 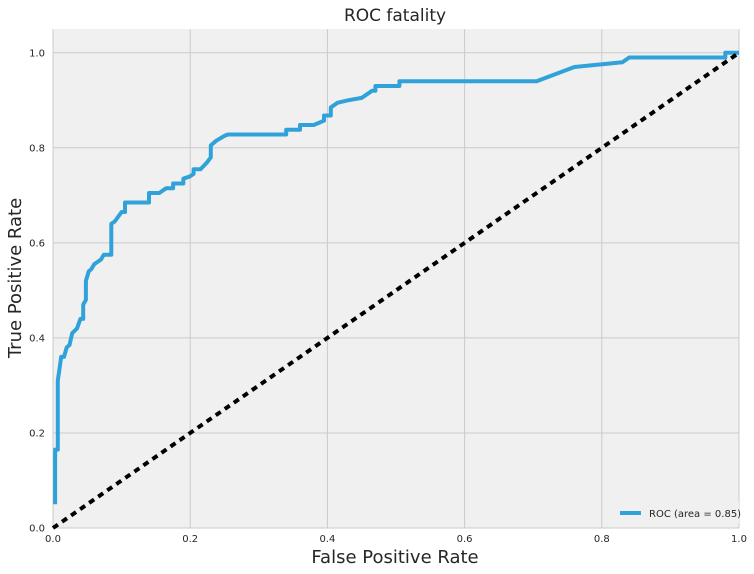 What do you see at coordinates (53, 539) in the screenshot?
I see `x-tick-label: 0.0` at bounding box center [53, 539].